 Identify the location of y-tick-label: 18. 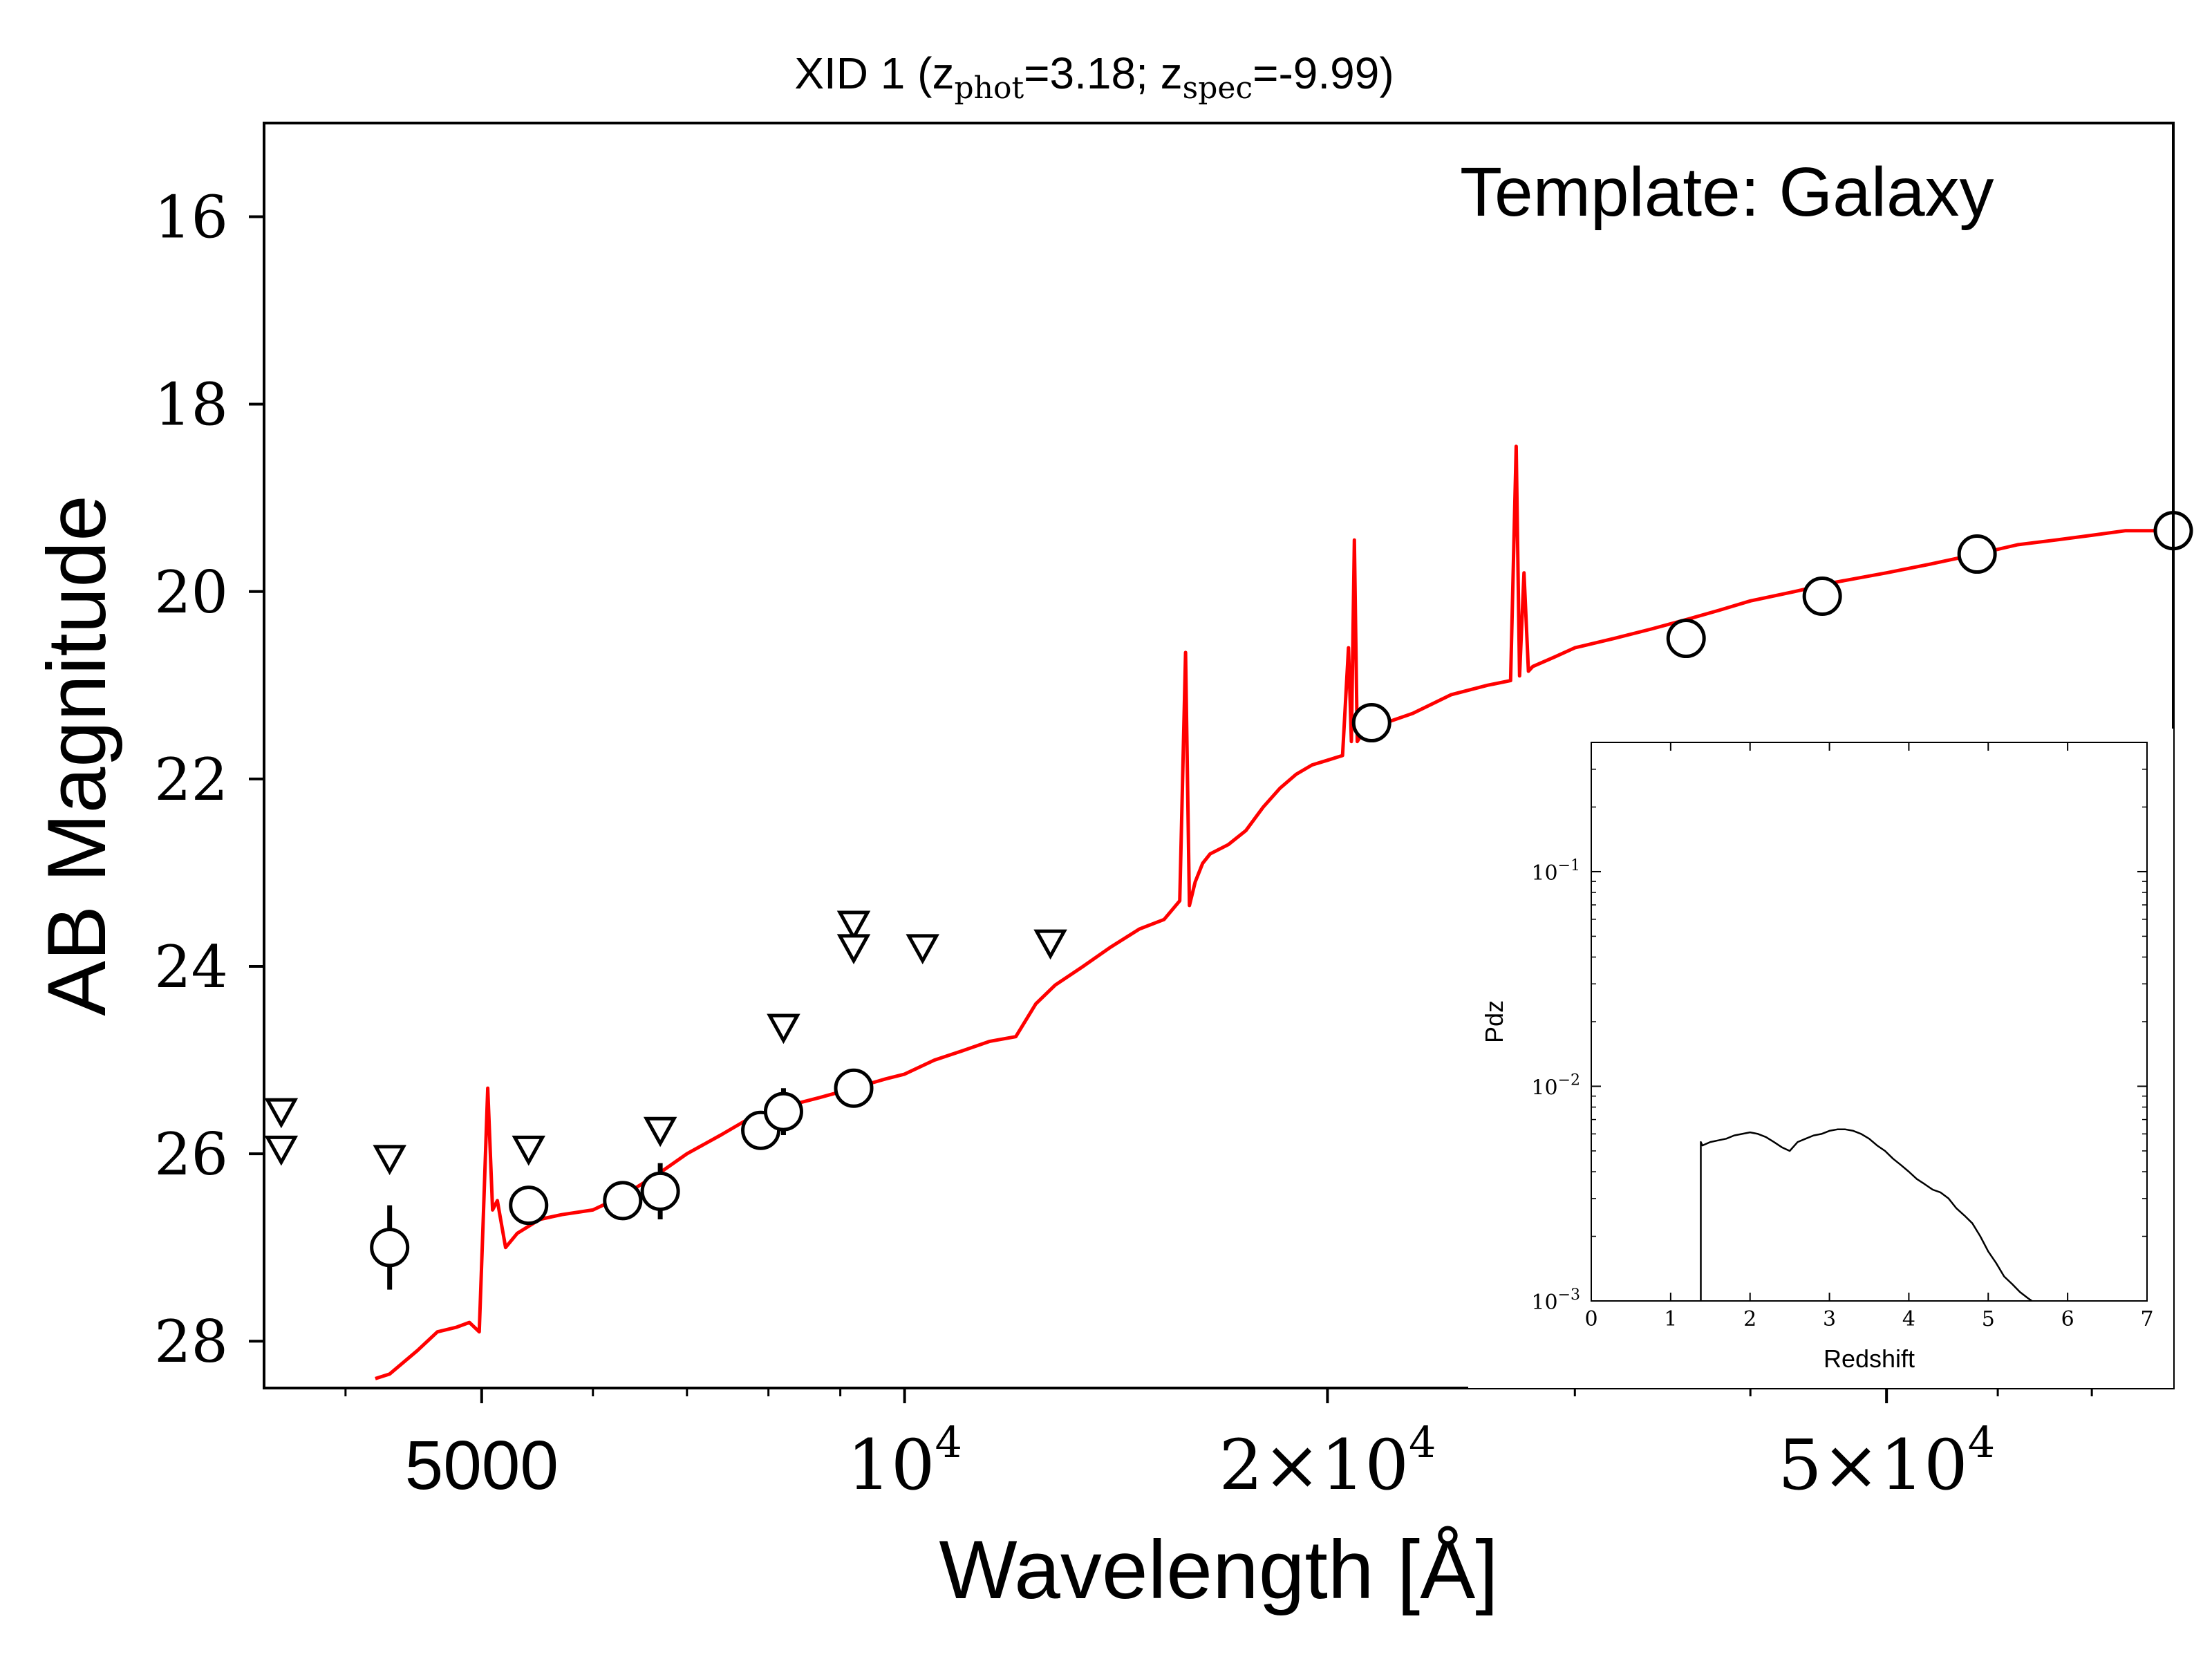
(191, 405).